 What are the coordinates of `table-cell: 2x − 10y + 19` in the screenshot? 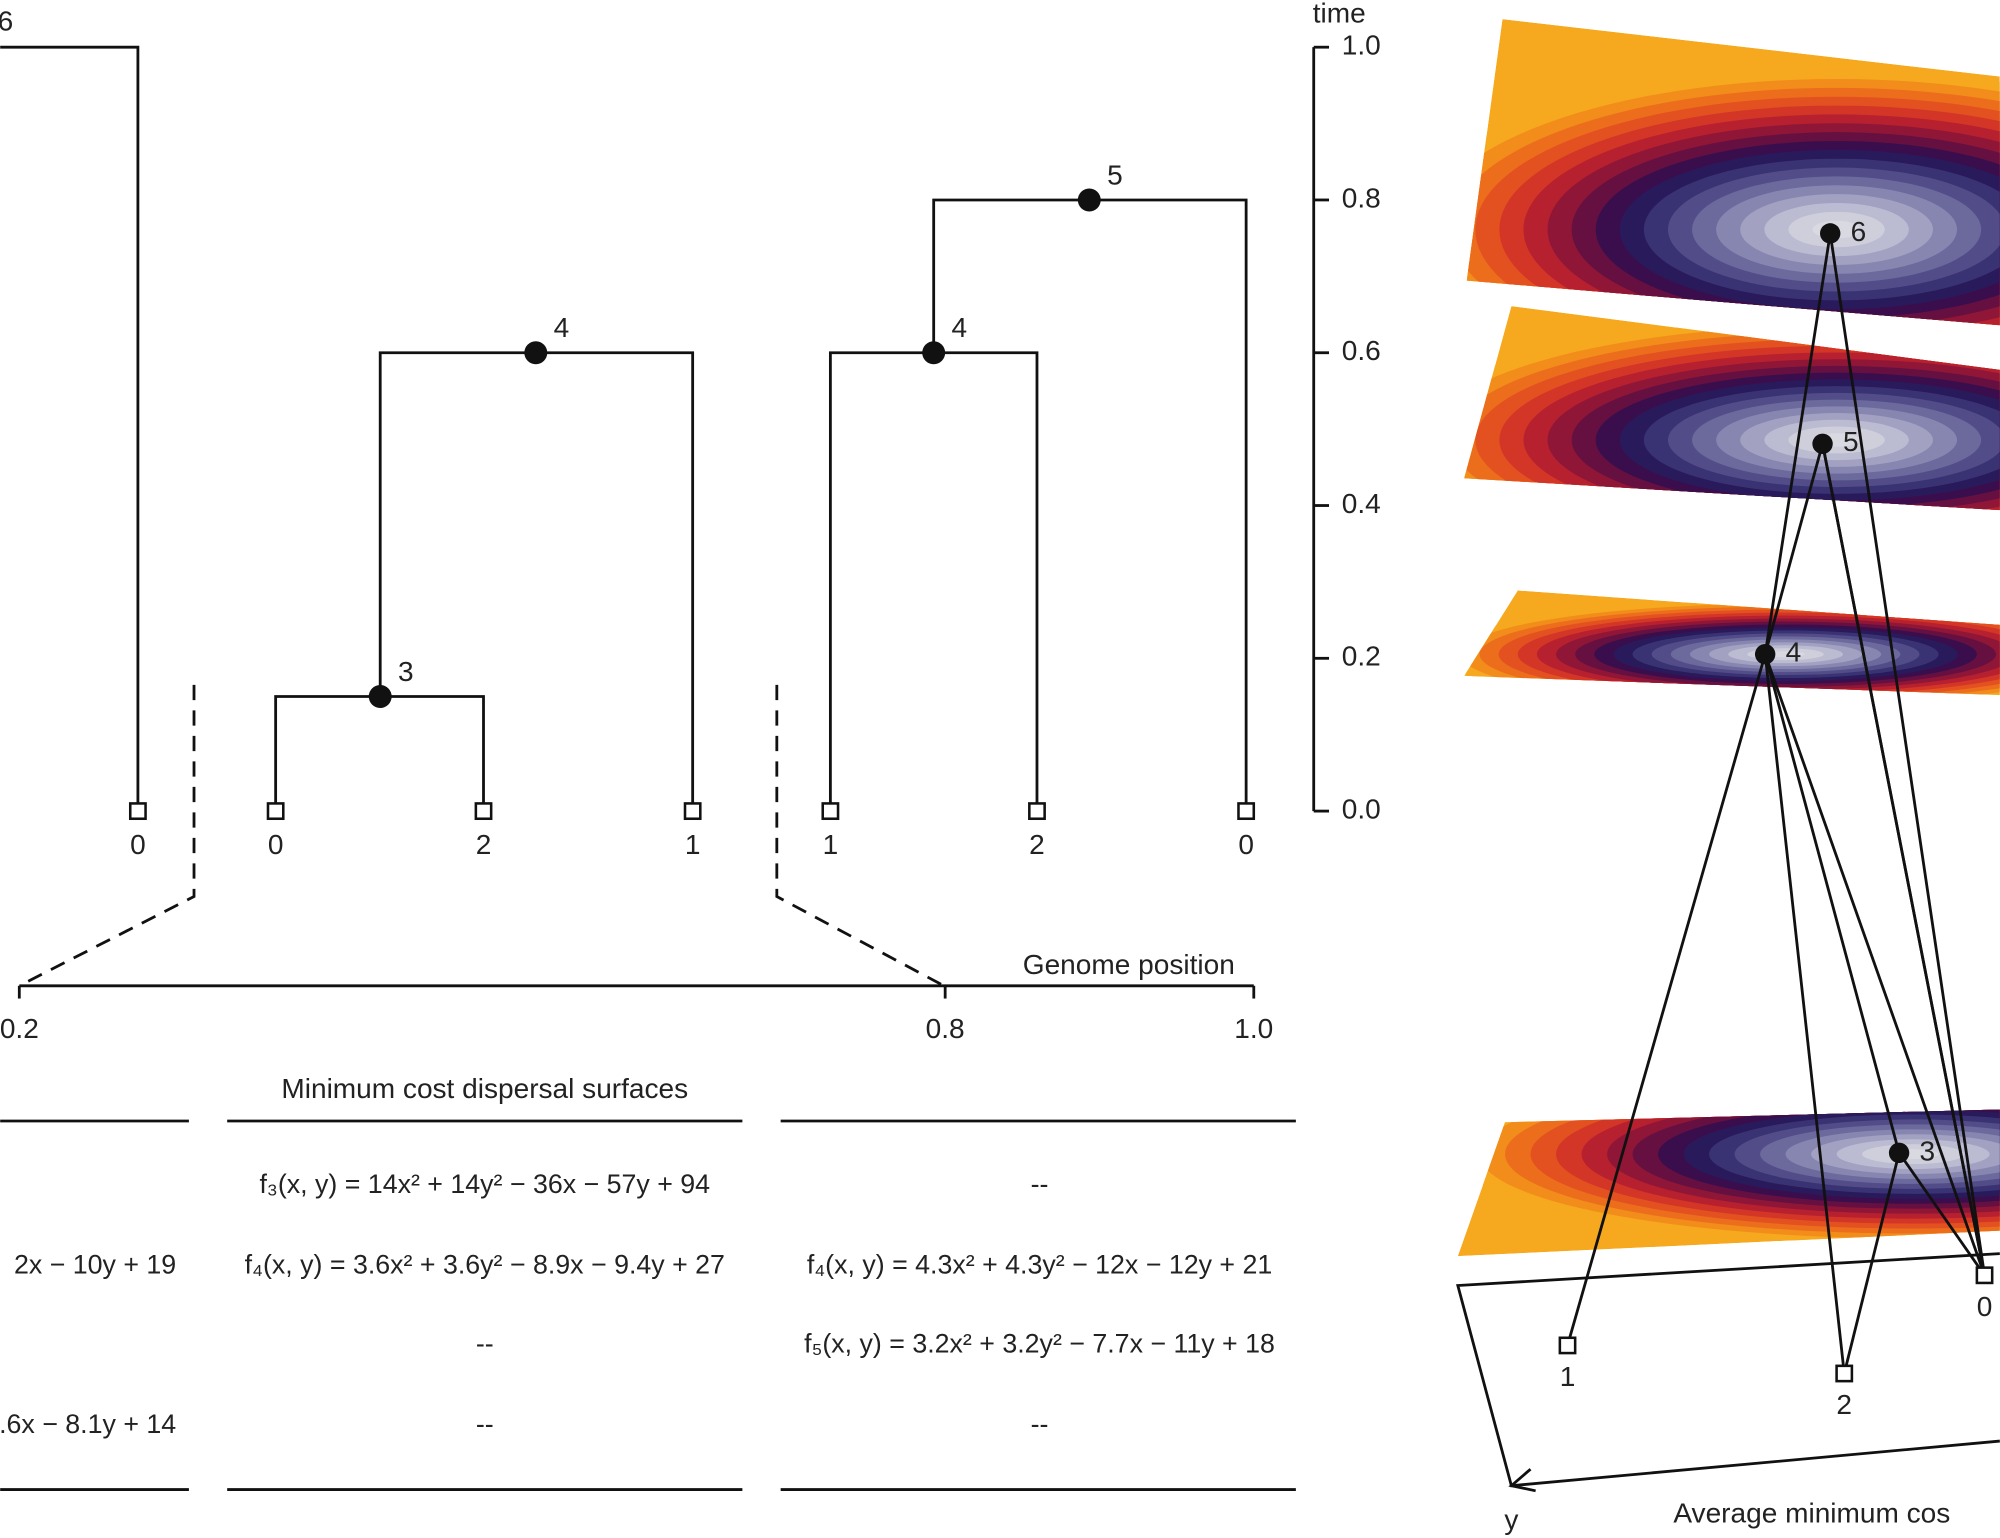 It's located at (95, 1264).